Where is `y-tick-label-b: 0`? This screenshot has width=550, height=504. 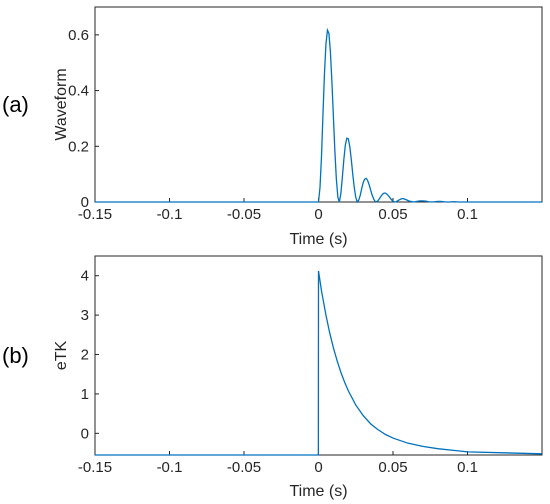 y-tick-label-b: 0 is located at coordinates (85, 433).